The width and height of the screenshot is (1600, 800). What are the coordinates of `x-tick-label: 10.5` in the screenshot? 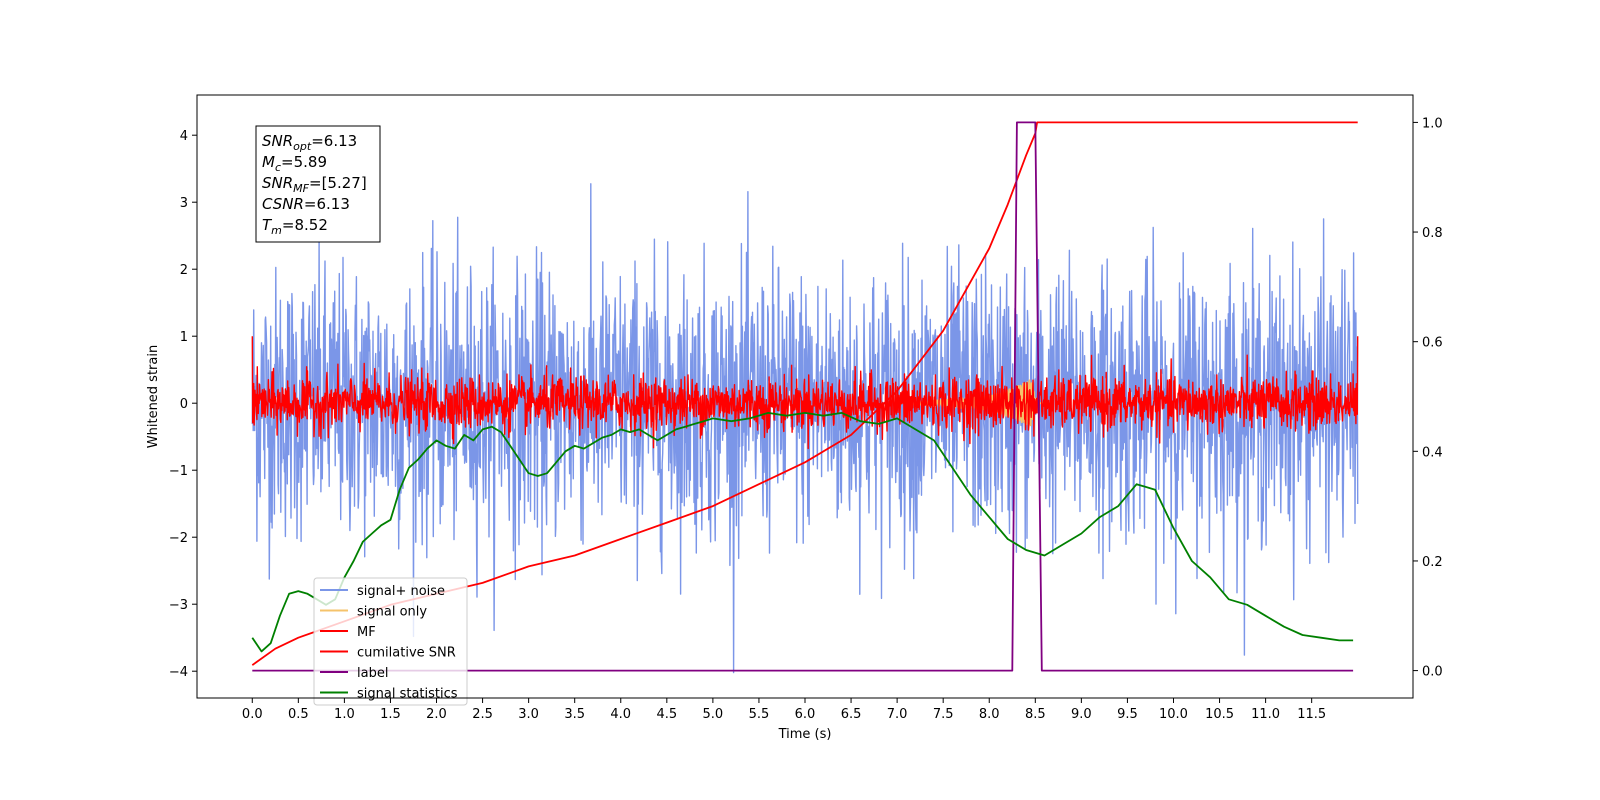 It's located at (1219, 714).